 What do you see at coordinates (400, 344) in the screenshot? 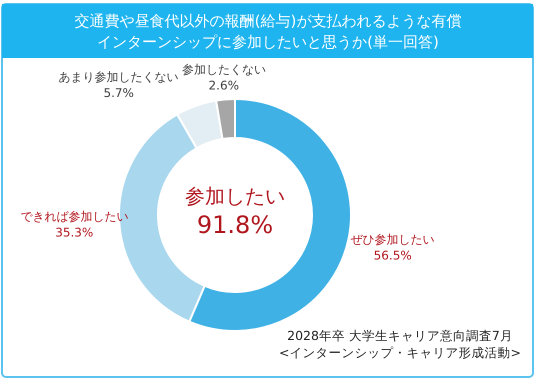
I see `text: 2028年卒 大学生キャリア意向調査7月 <インターンシップ・キャリア形成活動>` at bounding box center [400, 344].